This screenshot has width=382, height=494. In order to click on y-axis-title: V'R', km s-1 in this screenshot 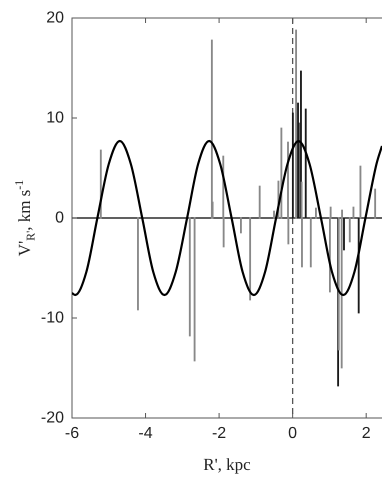, I will do `click(25, 218)`.